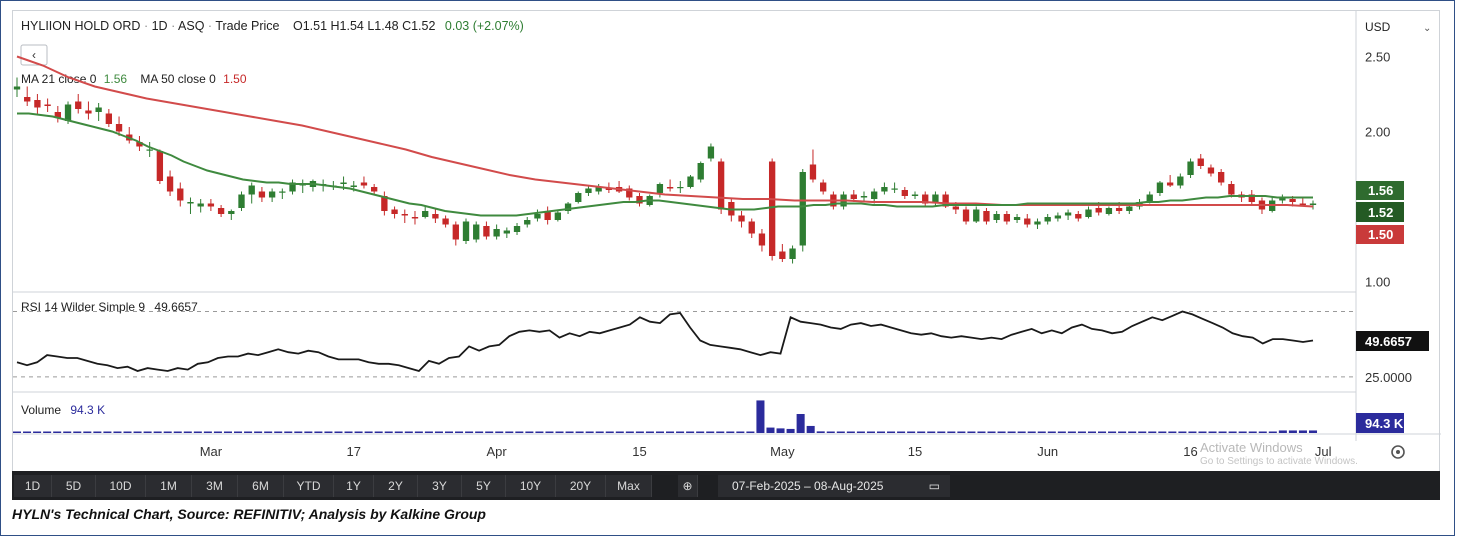 Image resolution: width=1457 pixels, height=538 pixels. Describe the element at coordinates (1378, 27) in the screenshot. I see `currency-label: USD` at that location.